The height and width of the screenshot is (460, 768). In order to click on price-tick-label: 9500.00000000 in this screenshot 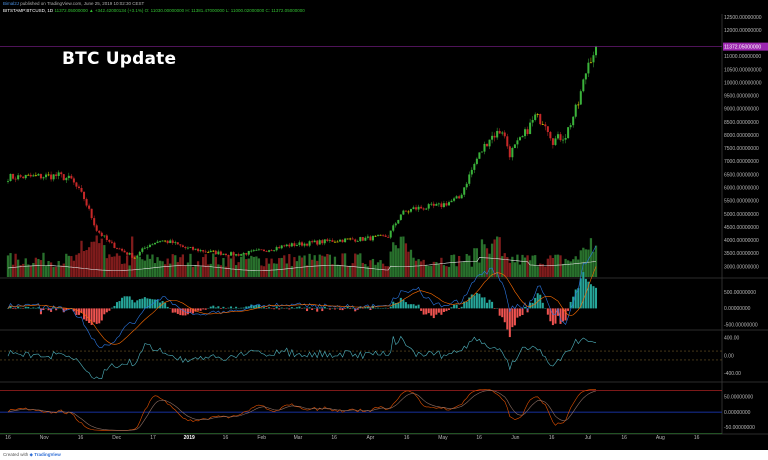, I will do `click(741, 97)`.